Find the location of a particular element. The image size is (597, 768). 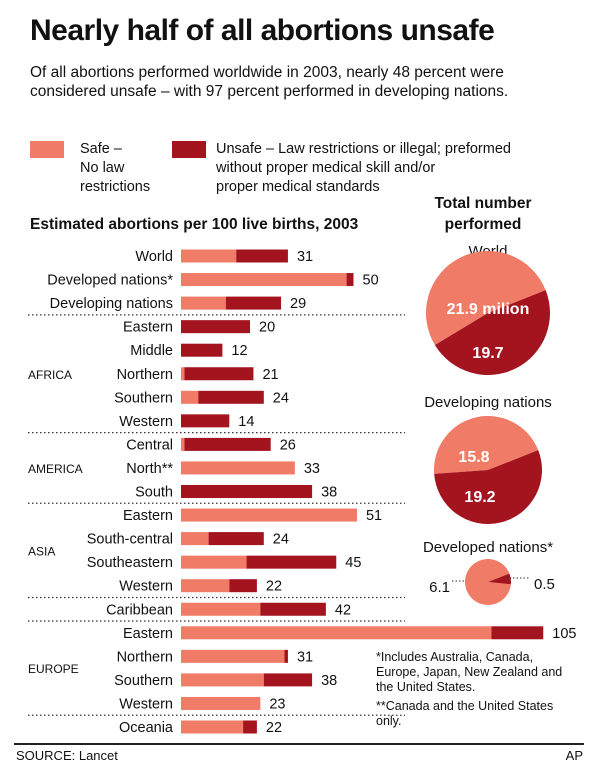

legend-unsafe-swatch is located at coordinates (189, 149).